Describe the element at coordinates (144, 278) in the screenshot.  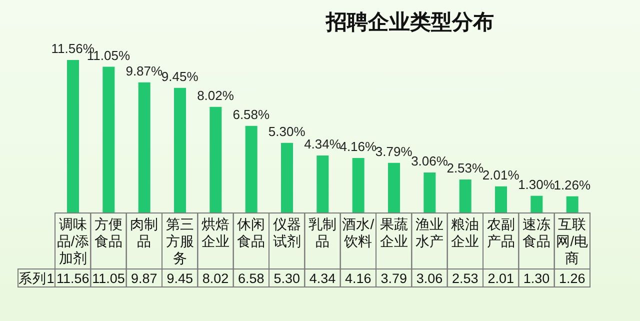
I see `data-label: 9.87` at that location.